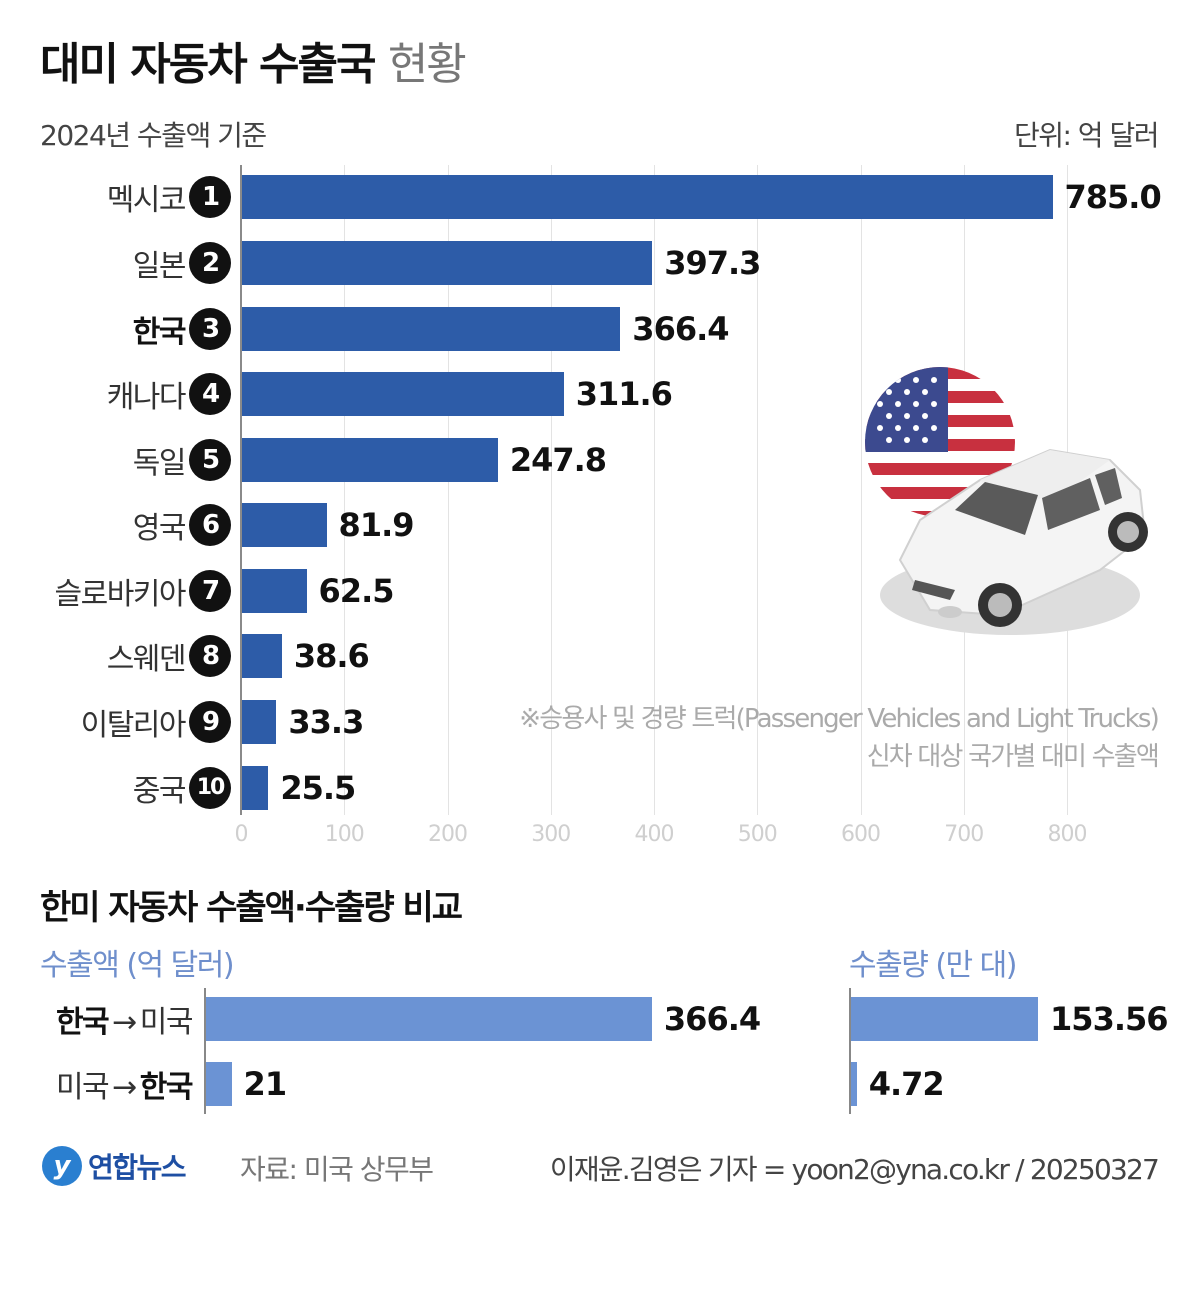 The image size is (1200, 1307). What do you see at coordinates (331, 656) in the screenshot?
I see `value-label: 38.6` at bounding box center [331, 656].